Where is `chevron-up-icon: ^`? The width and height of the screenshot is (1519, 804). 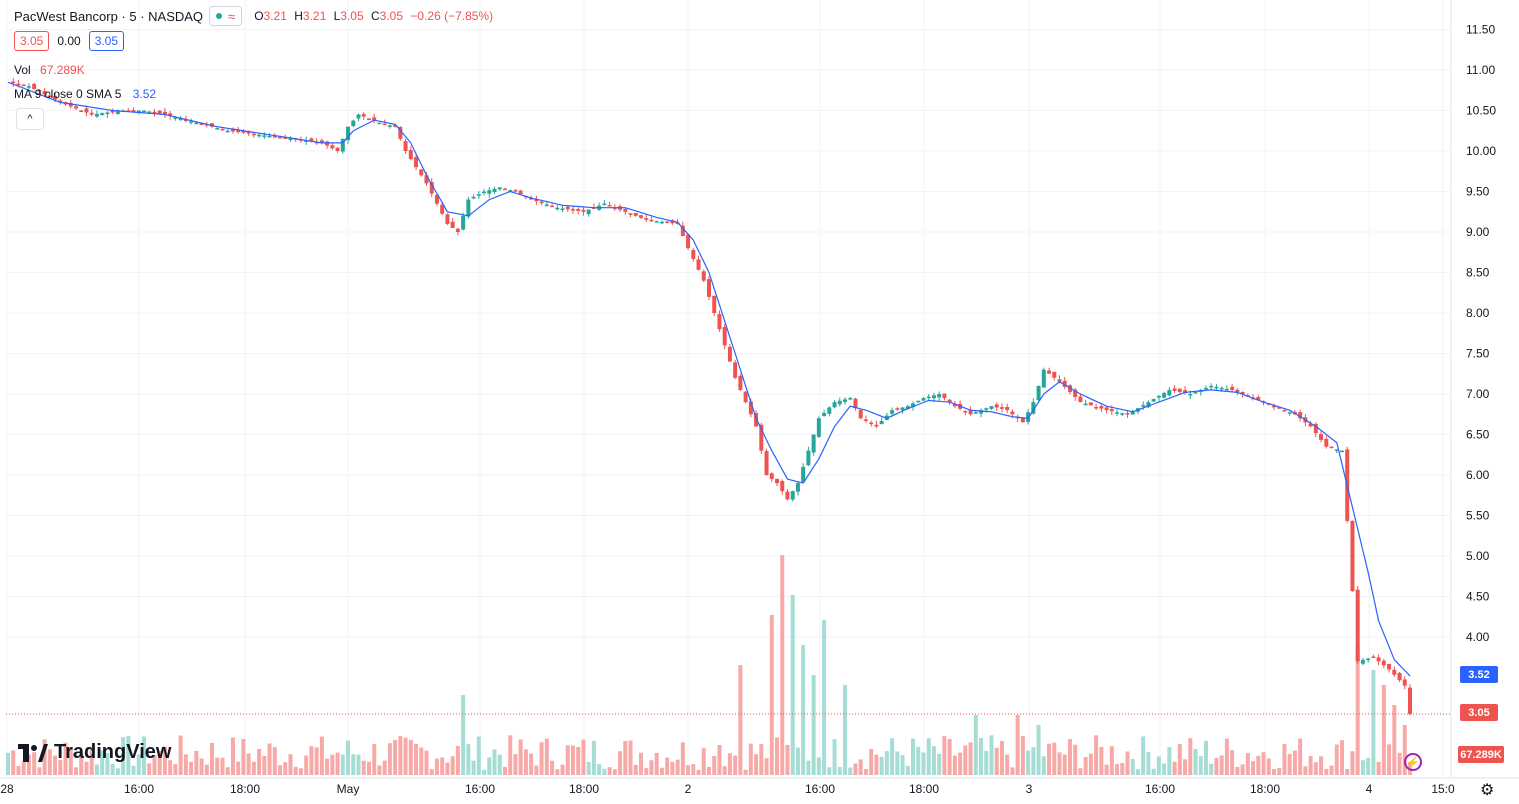 chevron-up-icon: ^ is located at coordinates (30, 119).